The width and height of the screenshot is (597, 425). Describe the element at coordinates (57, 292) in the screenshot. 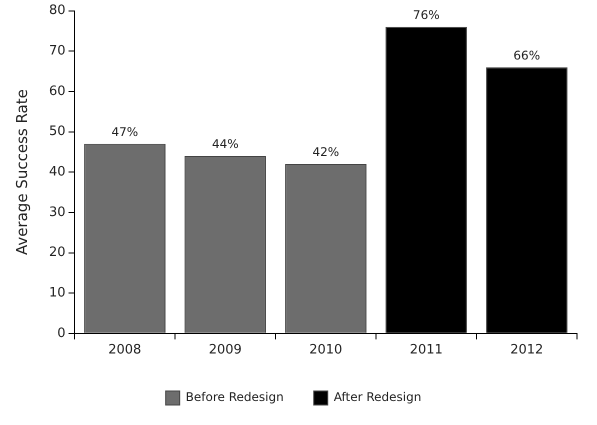

I see `y-tick-label: 10` at that location.